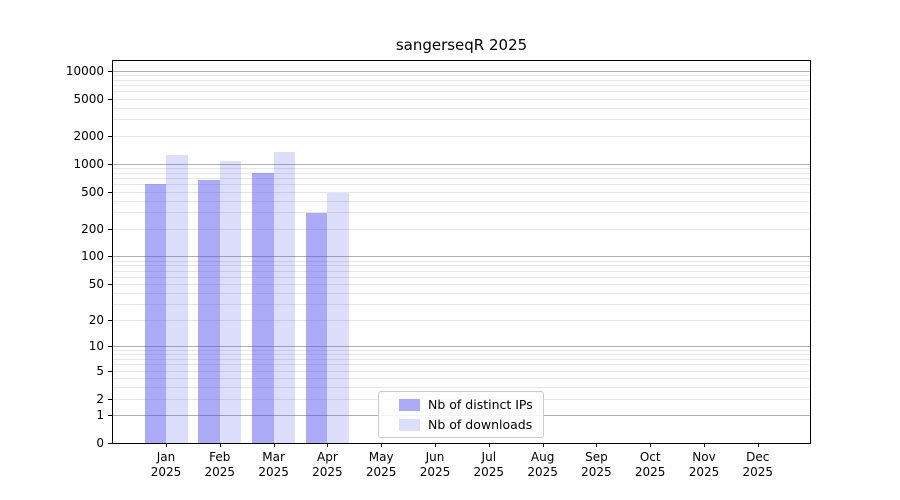 The height and width of the screenshot is (500, 900). I want to click on legend-label-distinct-ips: Nb of distinct IPs, so click(480, 404).